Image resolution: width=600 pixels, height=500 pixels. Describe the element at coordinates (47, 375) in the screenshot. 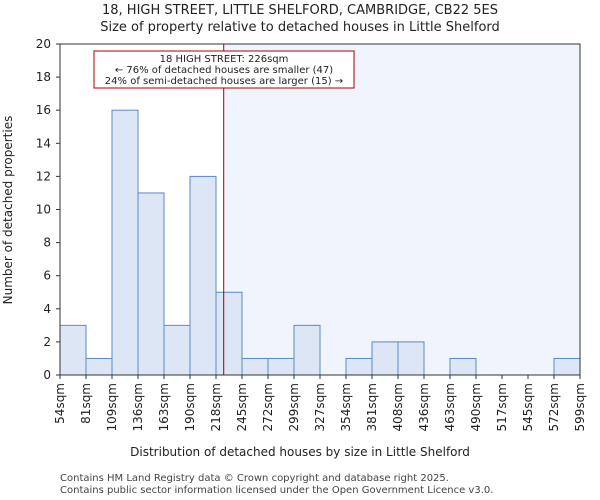

I see `y-tick-label: 0` at that location.